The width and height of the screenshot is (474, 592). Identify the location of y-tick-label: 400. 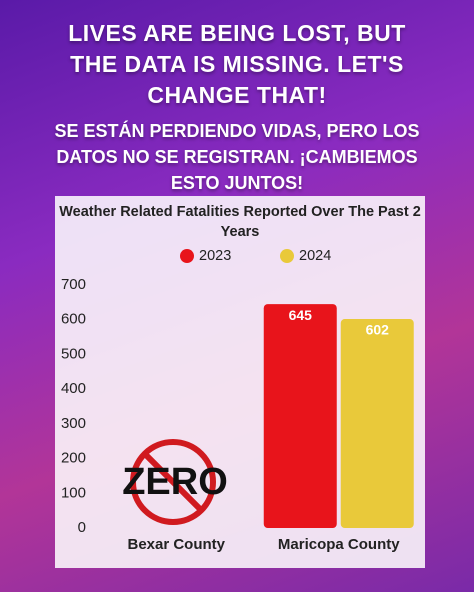
(73, 388).